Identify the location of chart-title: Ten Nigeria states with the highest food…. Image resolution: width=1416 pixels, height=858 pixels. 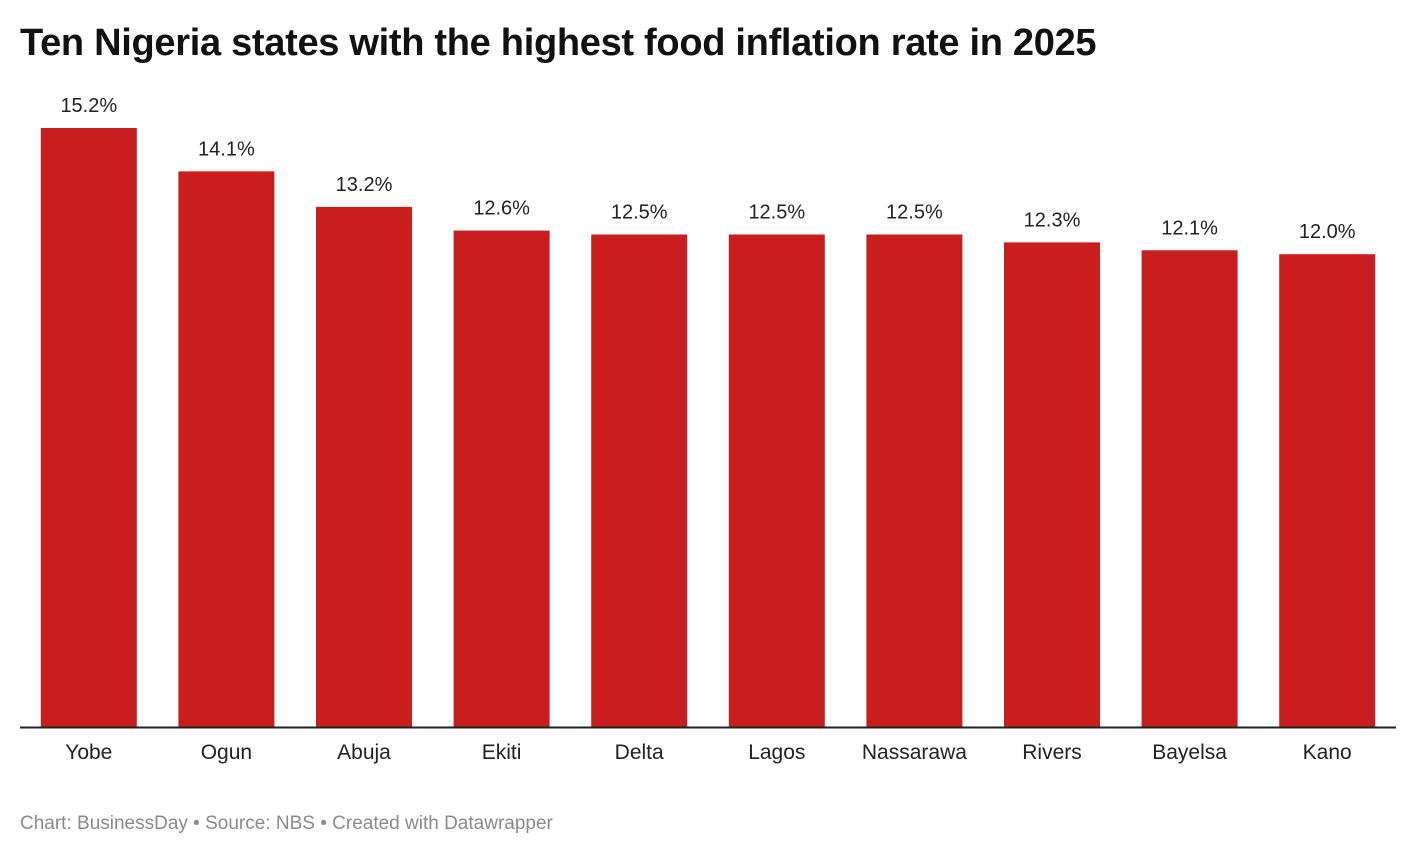
(558, 43).